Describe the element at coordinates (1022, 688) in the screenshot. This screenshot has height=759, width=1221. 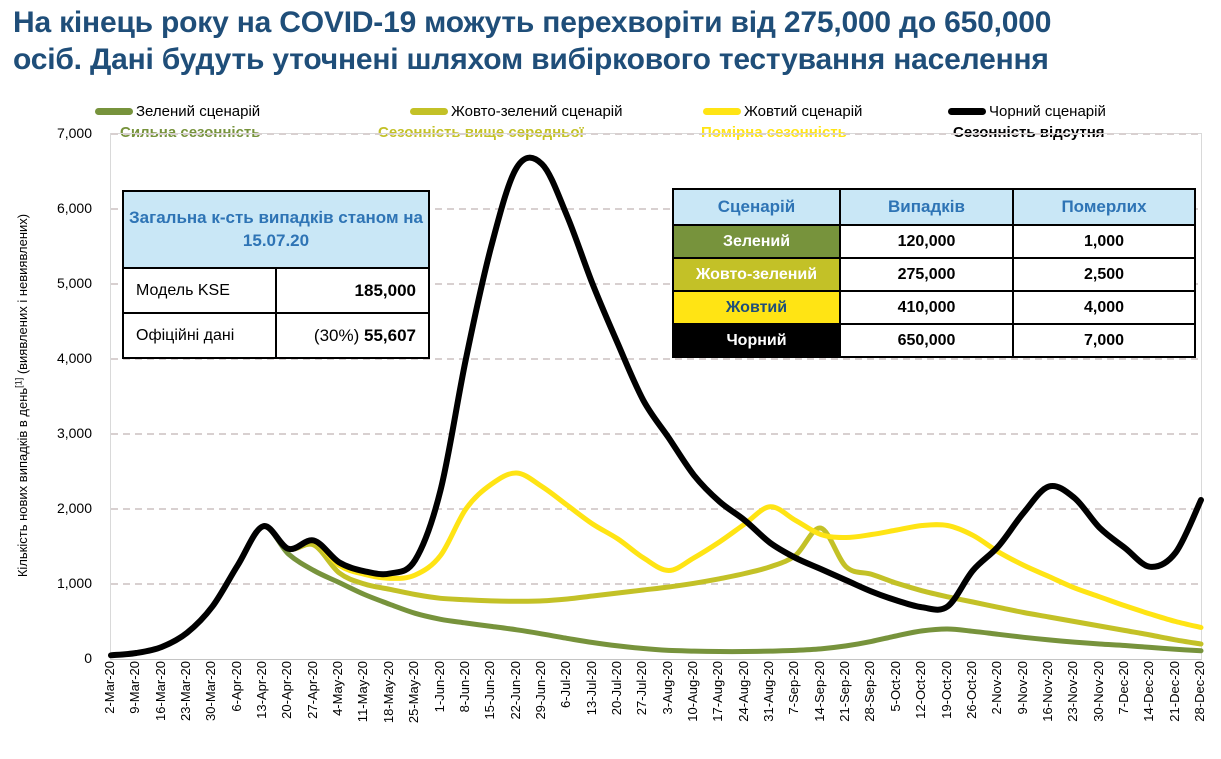
I see `x-tick-label: 9-Nov-20` at that location.